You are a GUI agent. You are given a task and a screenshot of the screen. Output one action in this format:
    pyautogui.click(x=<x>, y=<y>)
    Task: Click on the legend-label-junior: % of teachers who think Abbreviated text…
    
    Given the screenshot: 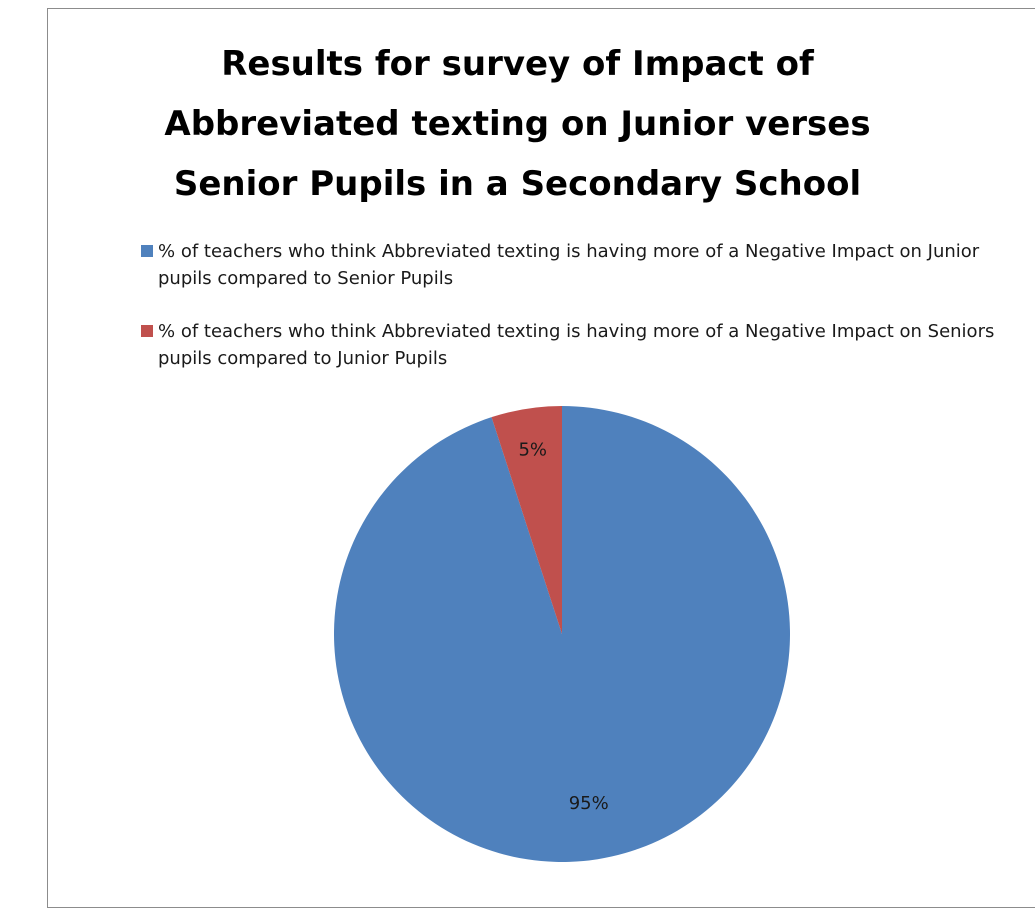 What is the action you would take?
    pyautogui.click(x=569, y=265)
    